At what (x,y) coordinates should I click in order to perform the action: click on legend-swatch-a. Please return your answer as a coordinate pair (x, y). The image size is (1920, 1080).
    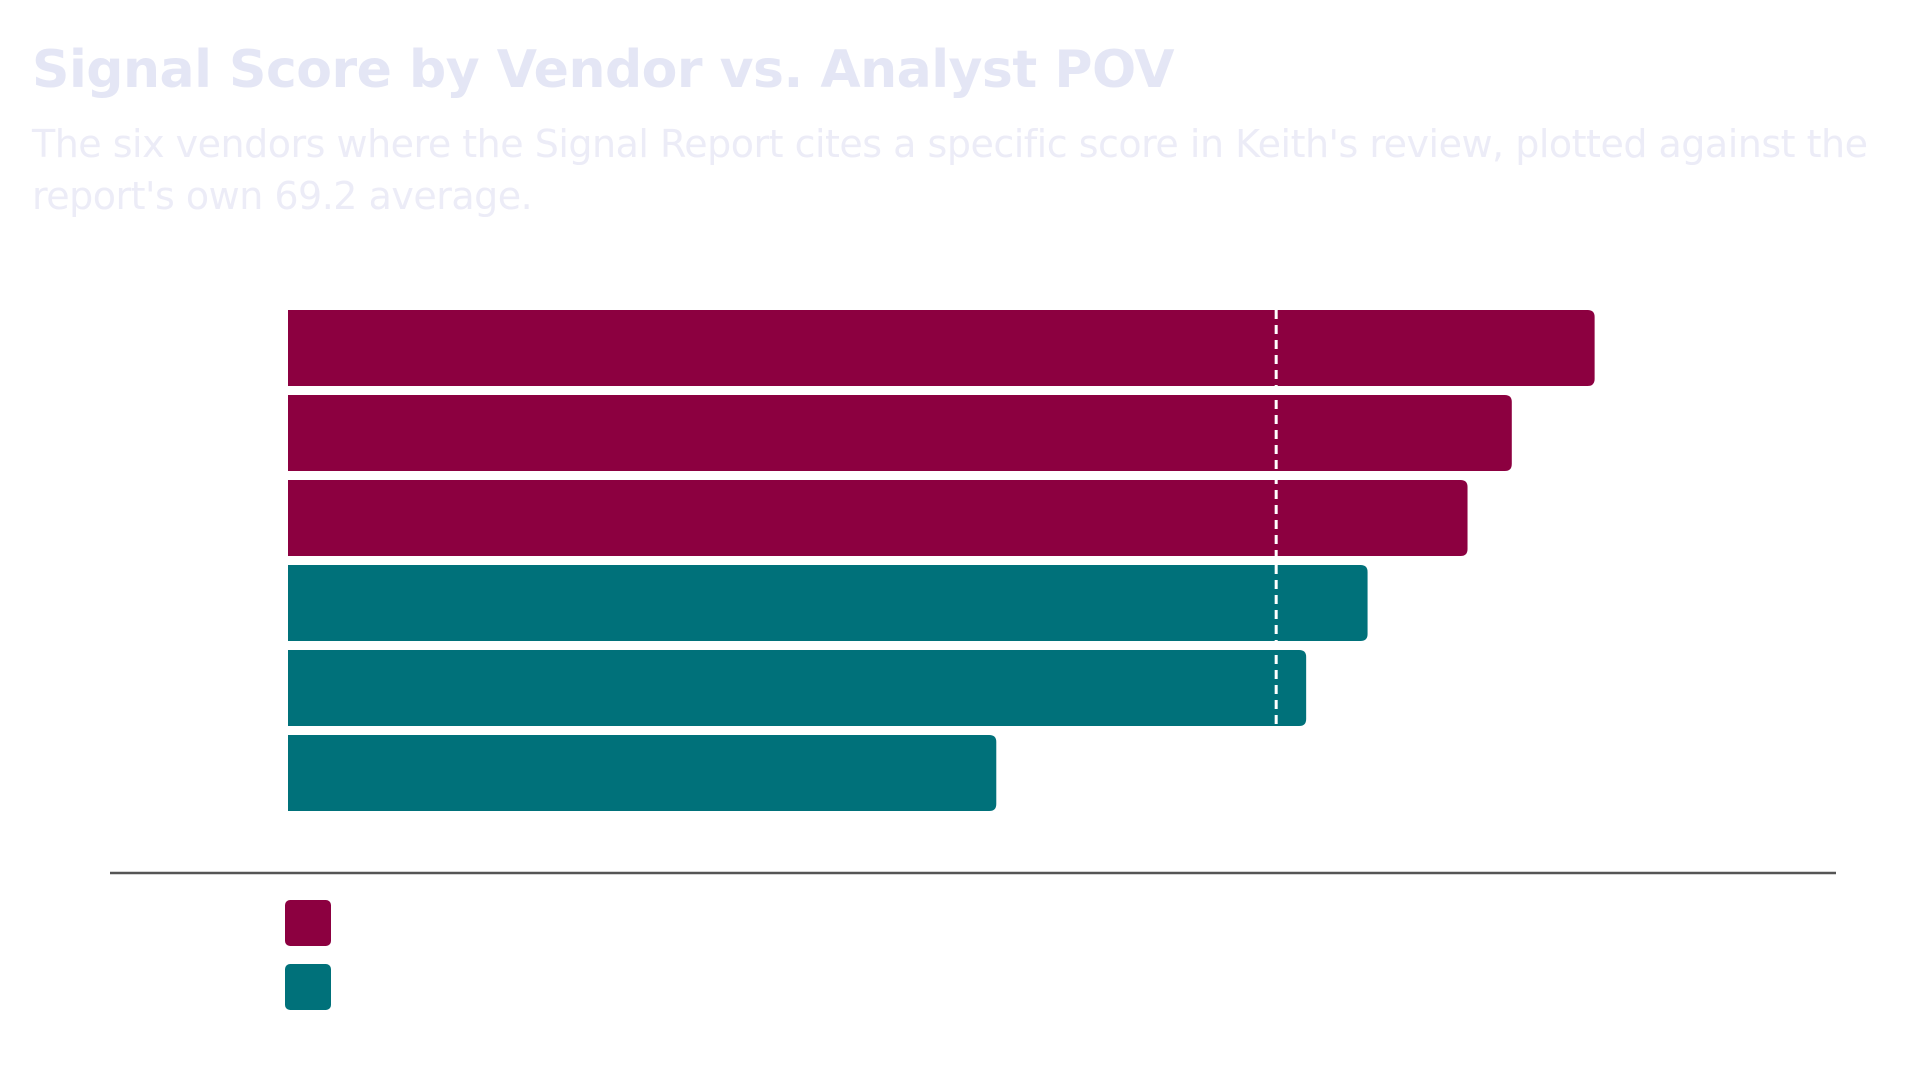
    Looking at the image, I should click on (308, 923).